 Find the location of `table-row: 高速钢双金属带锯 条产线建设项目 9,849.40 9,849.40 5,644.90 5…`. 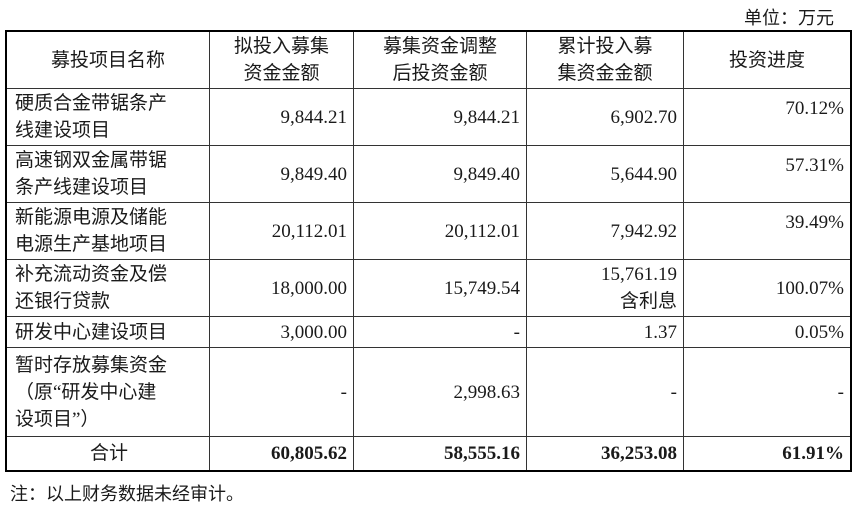

table-row: 高速钢双金属带锯 条产线建设项目 9,849.40 9,849.40 5,644.90 5… is located at coordinates (428, 174).